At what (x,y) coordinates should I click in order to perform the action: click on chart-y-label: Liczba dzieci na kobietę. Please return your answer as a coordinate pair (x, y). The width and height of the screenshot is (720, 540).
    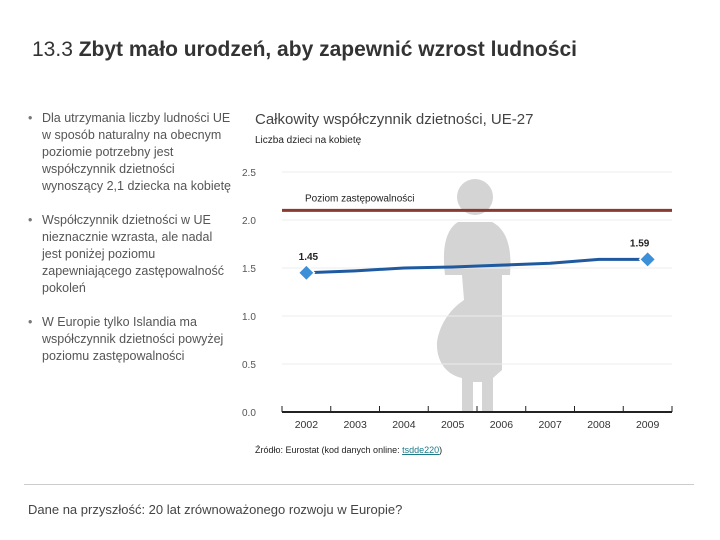
    Looking at the image, I should click on (308, 140).